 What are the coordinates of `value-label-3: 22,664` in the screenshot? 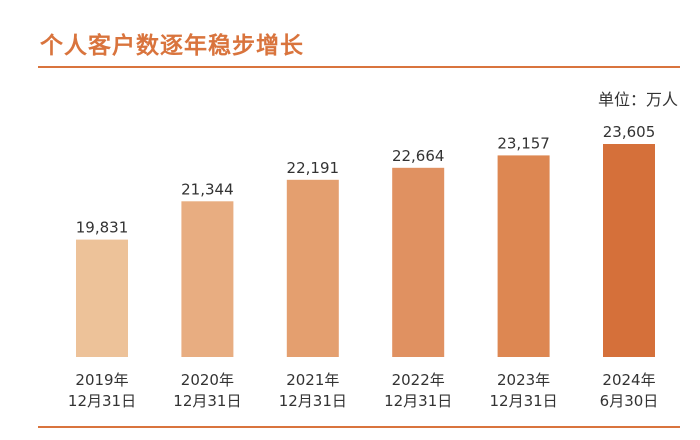 It's located at (418, 156).